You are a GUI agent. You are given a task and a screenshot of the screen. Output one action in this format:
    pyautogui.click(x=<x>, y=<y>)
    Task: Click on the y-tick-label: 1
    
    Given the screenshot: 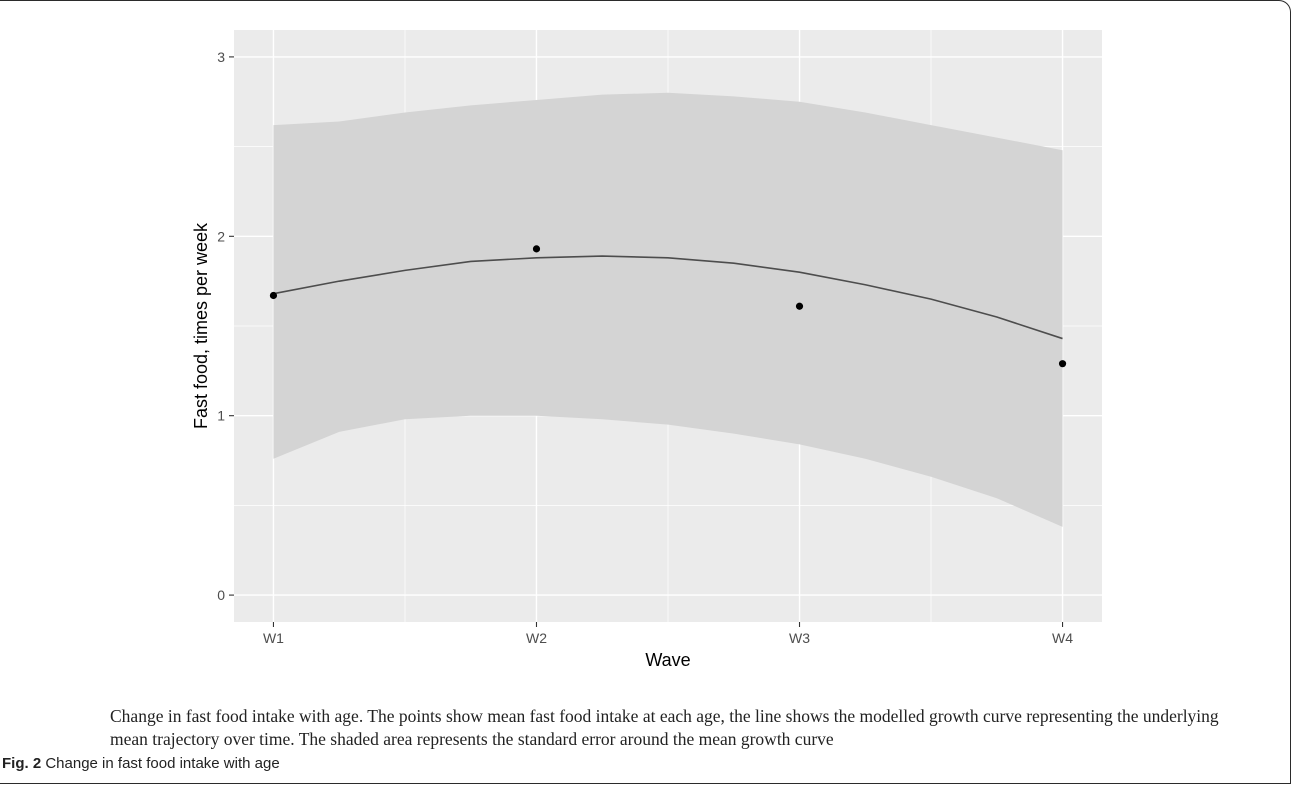 What is the action you would take?
    pyautogui.click(x=221, y=416)
    